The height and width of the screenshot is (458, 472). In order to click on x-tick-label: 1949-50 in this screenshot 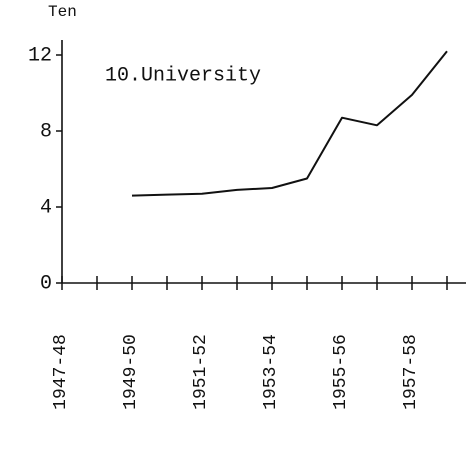, I will do `click(131, 372)`.